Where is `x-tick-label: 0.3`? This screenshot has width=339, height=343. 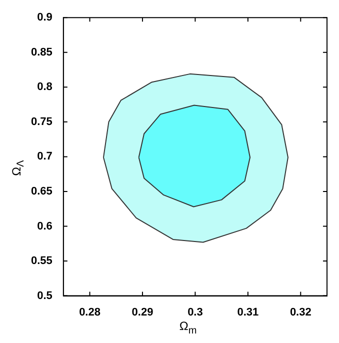 x-tick-label: 0.3 is located at coordinates (195, 312).